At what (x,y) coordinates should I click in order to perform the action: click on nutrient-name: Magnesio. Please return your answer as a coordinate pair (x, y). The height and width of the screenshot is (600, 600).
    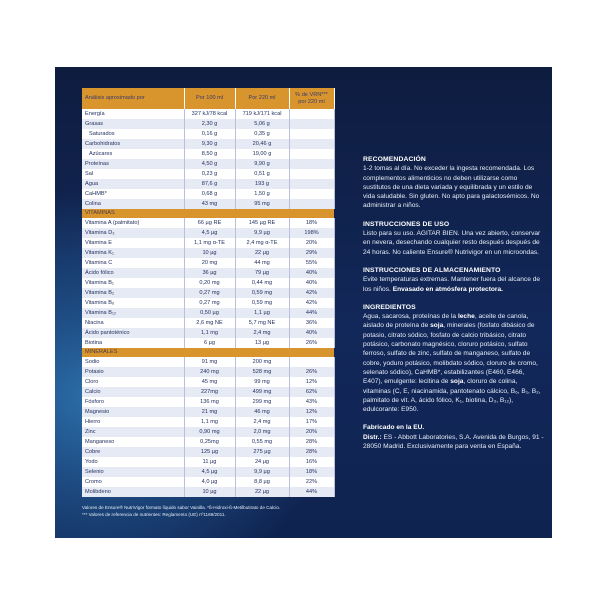
    Looking at the image, I should click on (133, 412).